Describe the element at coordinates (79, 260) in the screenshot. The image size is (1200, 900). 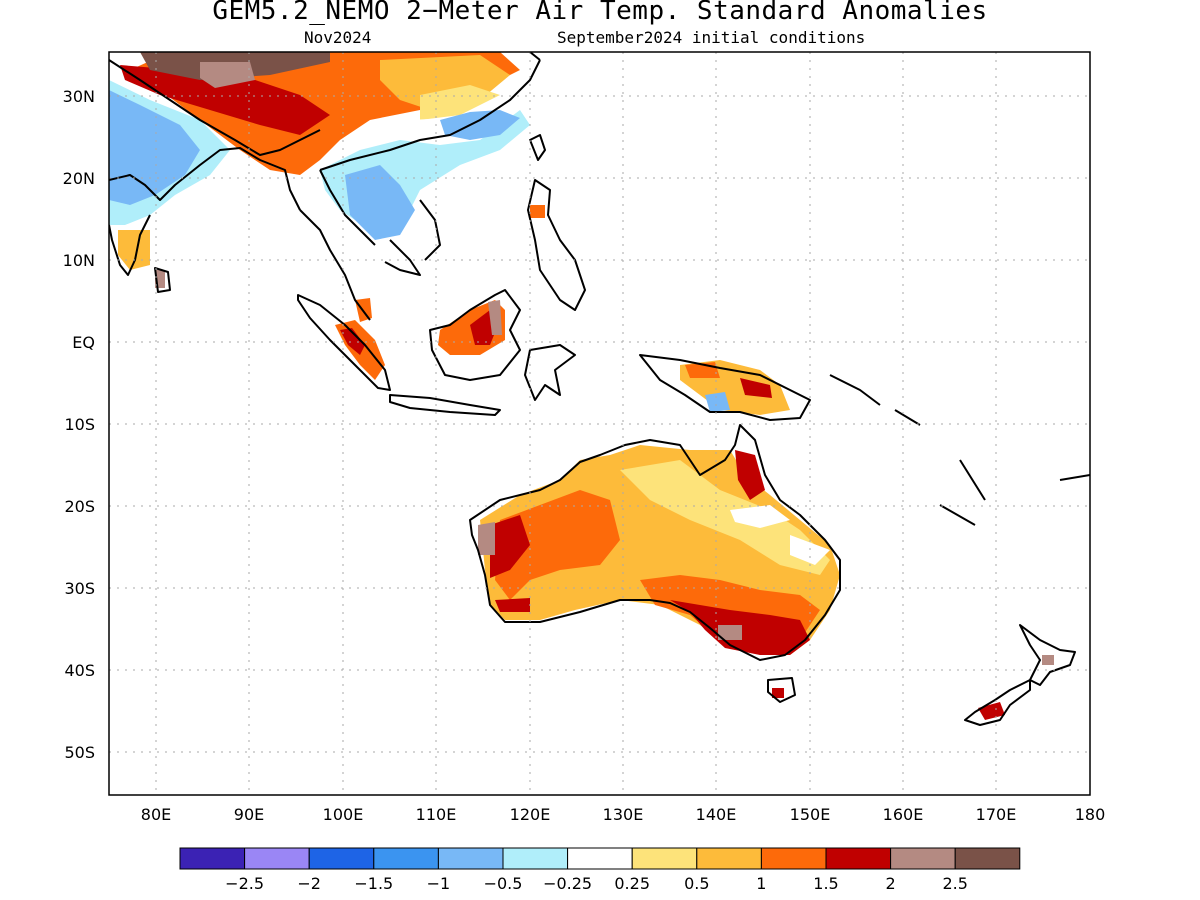
I see `lat-label: 10N` at that location.